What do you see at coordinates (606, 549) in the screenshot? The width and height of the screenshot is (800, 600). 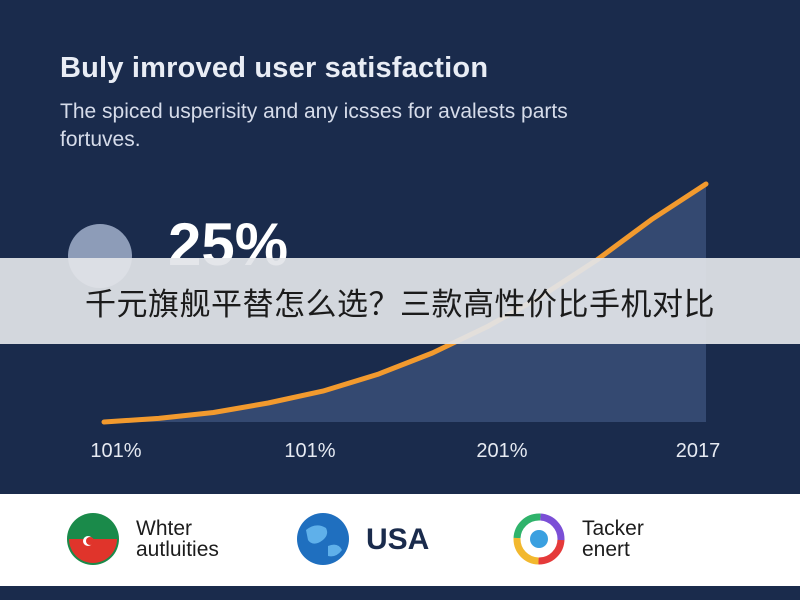 I see `partner-label: enert` at bounding box center [606, 549].